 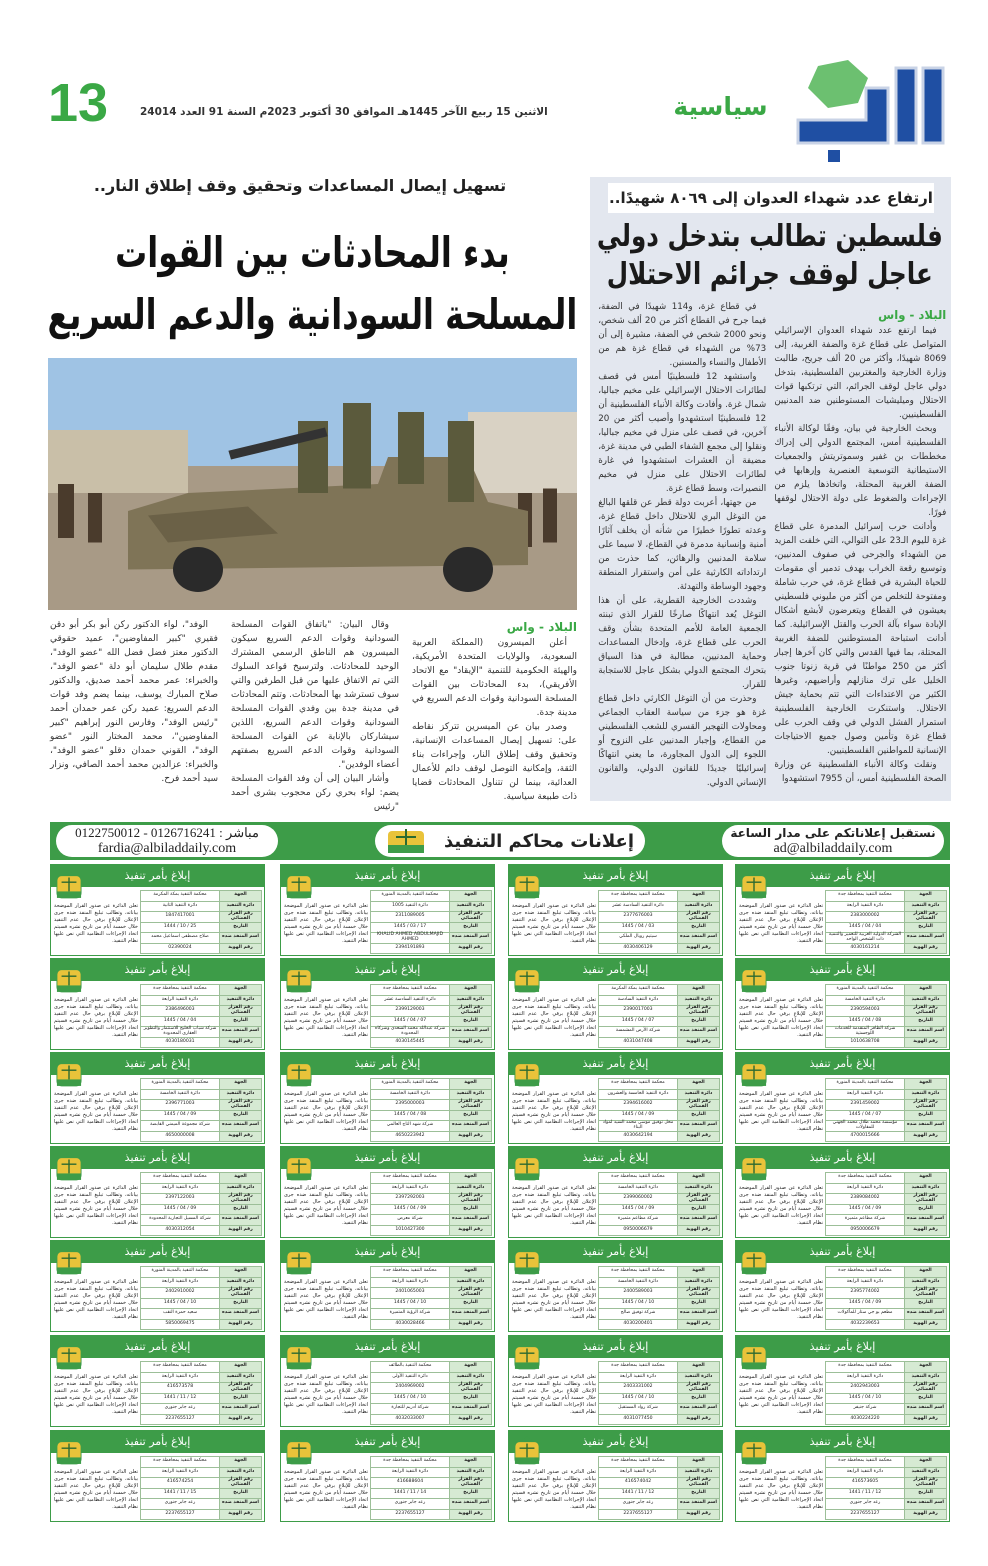 What do you see at coordinates (638, 1126) in the screenshot?
I see `ad-field-value: محل توفيق موسى محمد السيد لمواد البناء` at bounding box center [638, 1126].